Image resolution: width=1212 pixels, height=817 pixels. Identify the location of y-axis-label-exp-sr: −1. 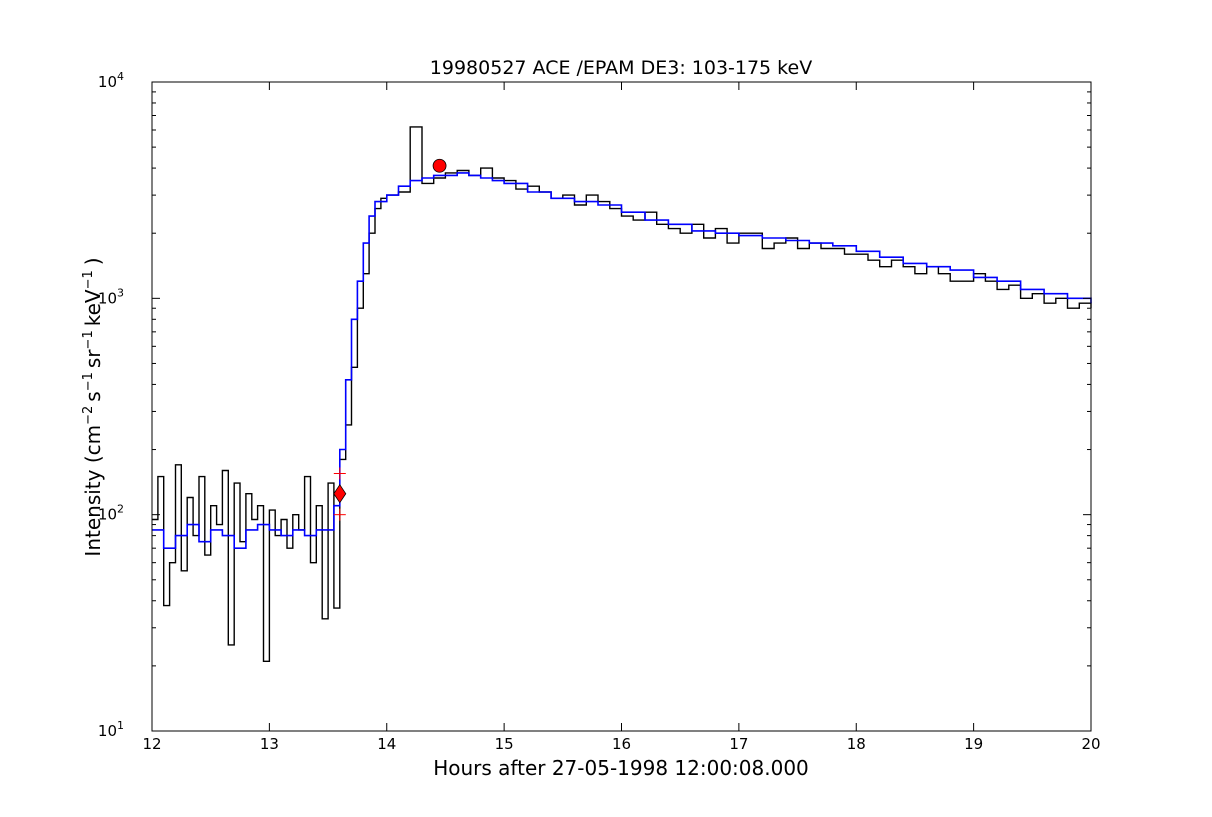
(88, 339).